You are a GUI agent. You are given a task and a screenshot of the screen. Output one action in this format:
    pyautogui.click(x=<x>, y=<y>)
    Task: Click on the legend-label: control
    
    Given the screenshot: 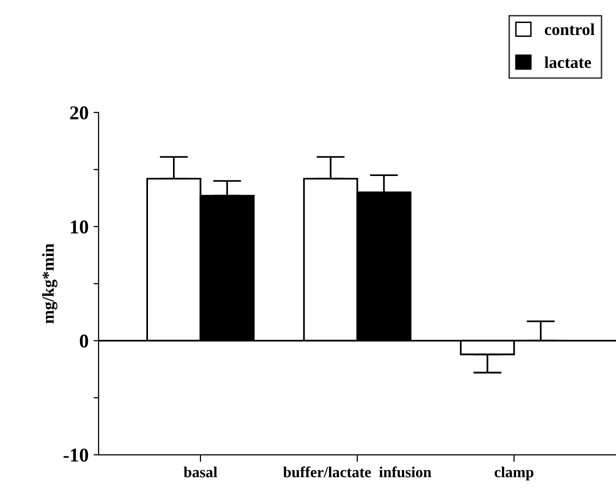 What is the action you would take?
    pyautogui.click(x=569, y=29)
    